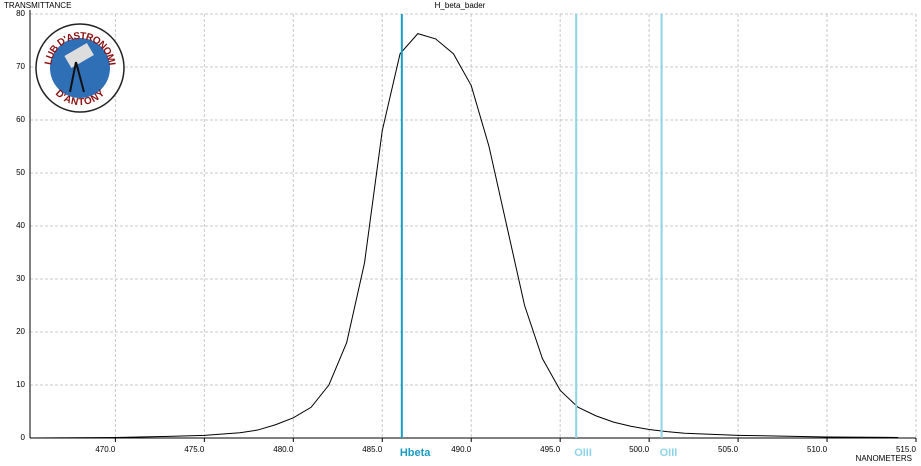 The image size is (921, 466). I want to click on y-tick-label: 10, so click(20, 384).